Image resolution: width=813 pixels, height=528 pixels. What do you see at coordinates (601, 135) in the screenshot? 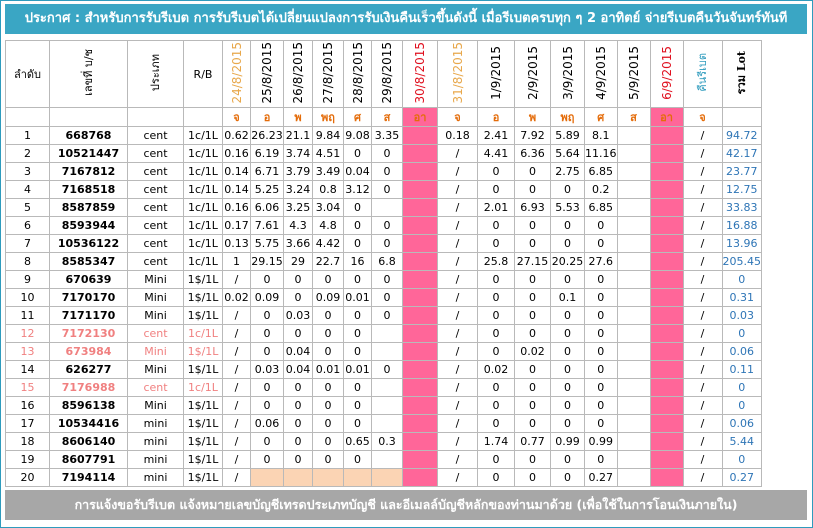
I see `day-value: 8.1` at bounding box center [601, 135].